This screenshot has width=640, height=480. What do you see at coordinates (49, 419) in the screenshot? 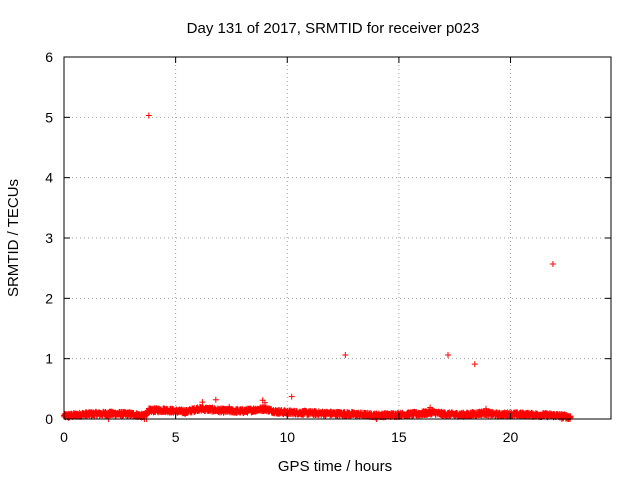
I see `y-tick-label: 0` at bounding box center [49, 419].